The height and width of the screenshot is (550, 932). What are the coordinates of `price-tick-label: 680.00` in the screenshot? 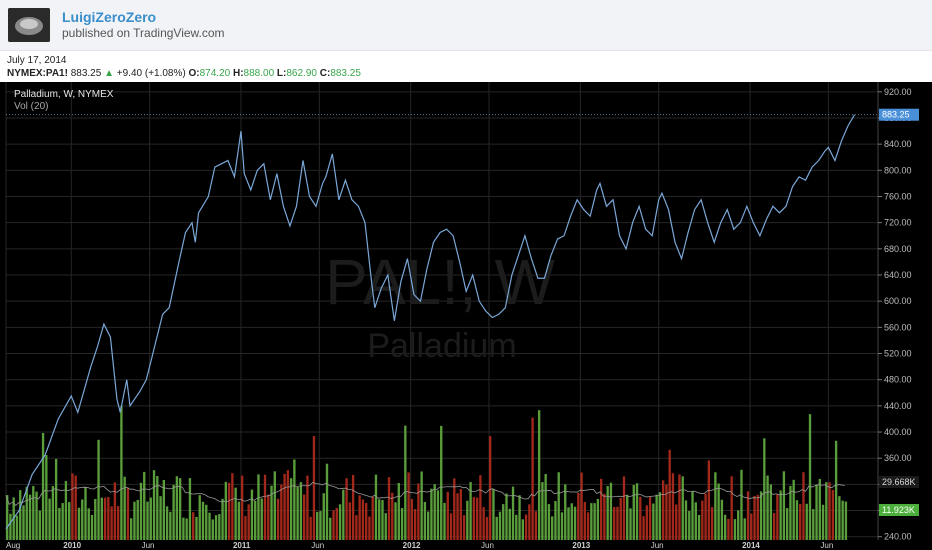 It's located at (898, 249).